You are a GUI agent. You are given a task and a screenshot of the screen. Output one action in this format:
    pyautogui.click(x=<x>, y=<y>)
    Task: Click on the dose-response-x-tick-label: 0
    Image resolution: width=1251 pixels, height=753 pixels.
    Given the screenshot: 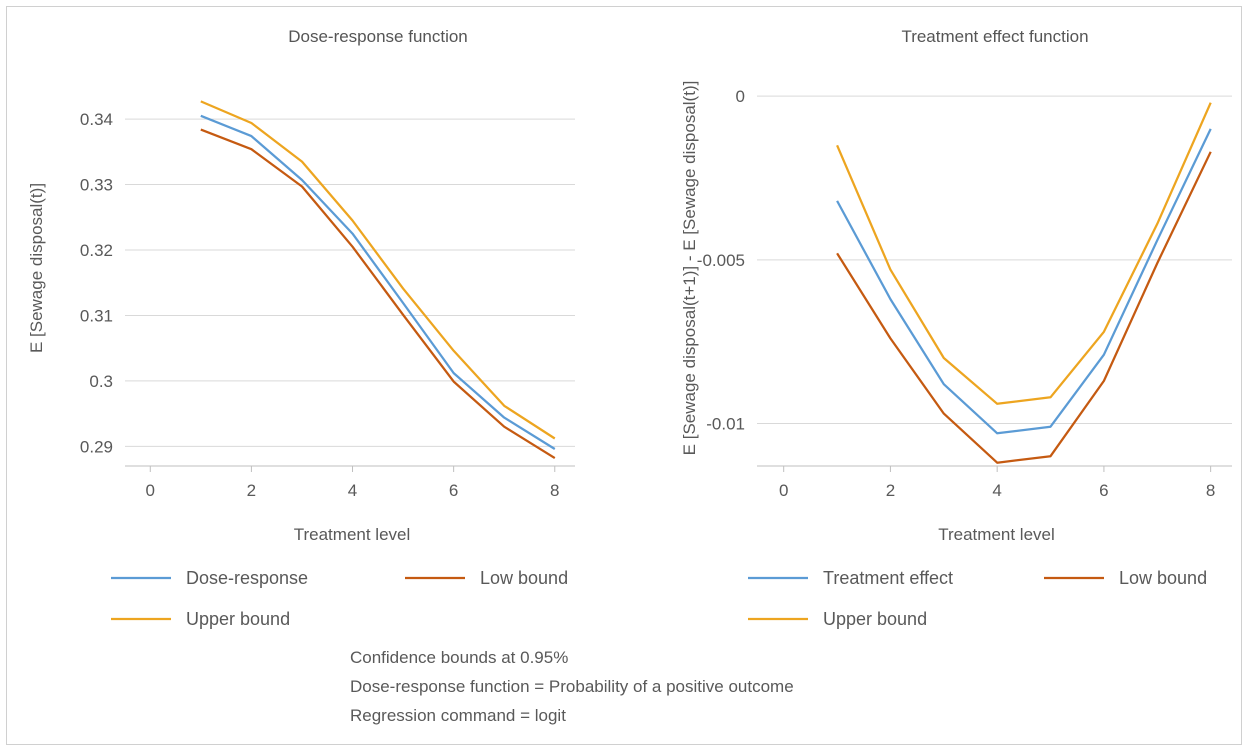 What is the action you would take?
    pyautogui.click(x=150, y=490)
    